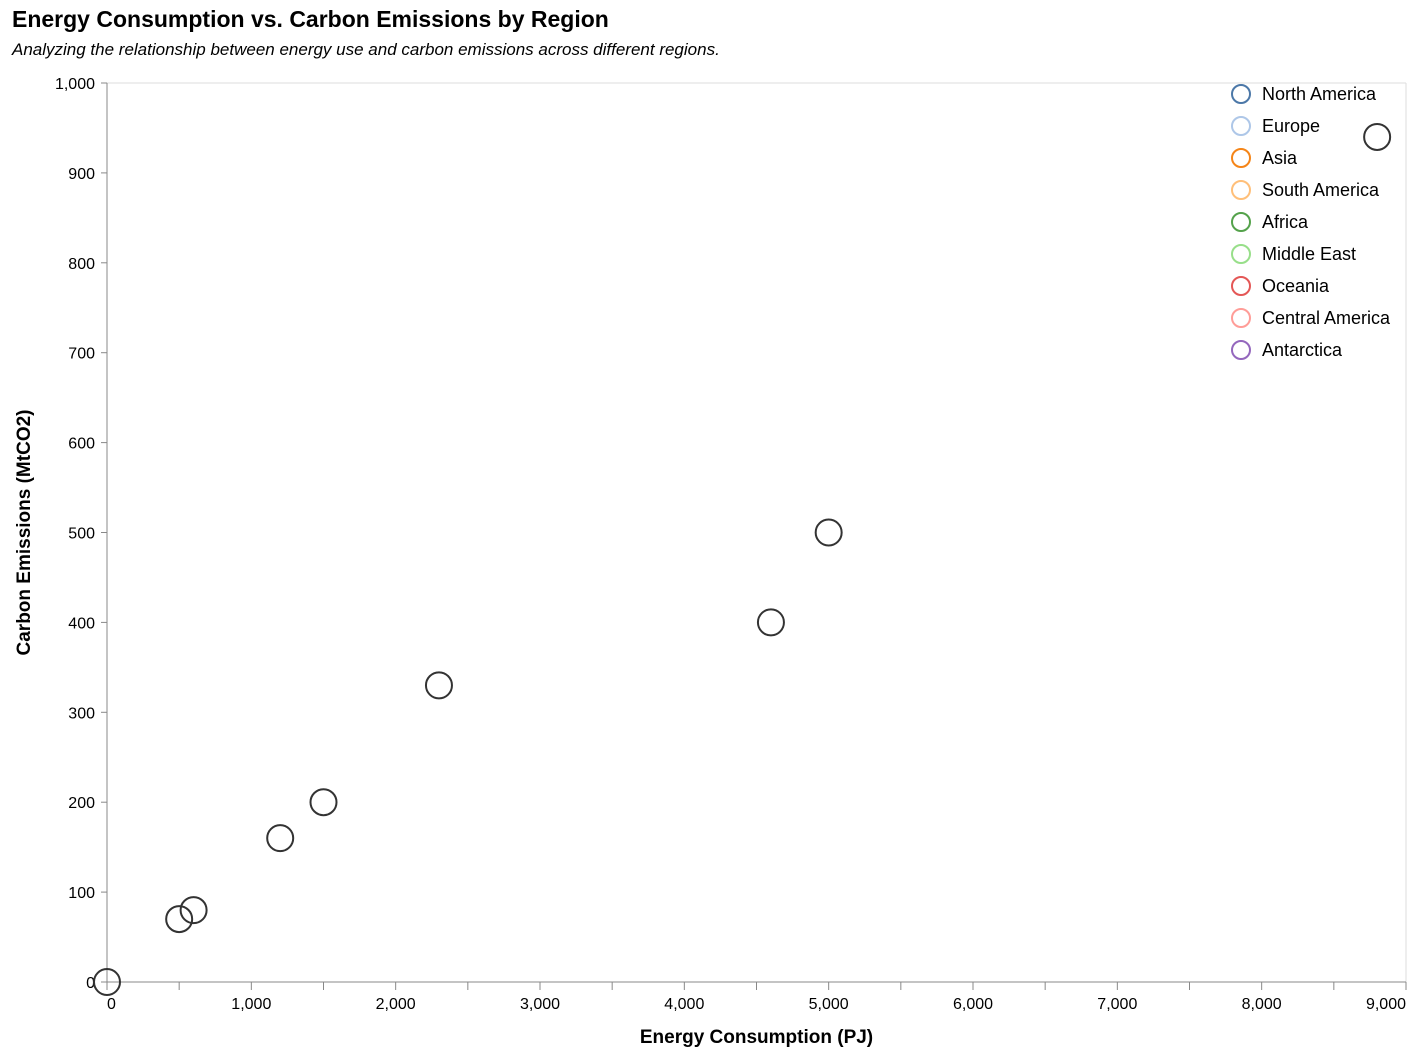  I want to click on legend-label: North America, so click(1319, 94).